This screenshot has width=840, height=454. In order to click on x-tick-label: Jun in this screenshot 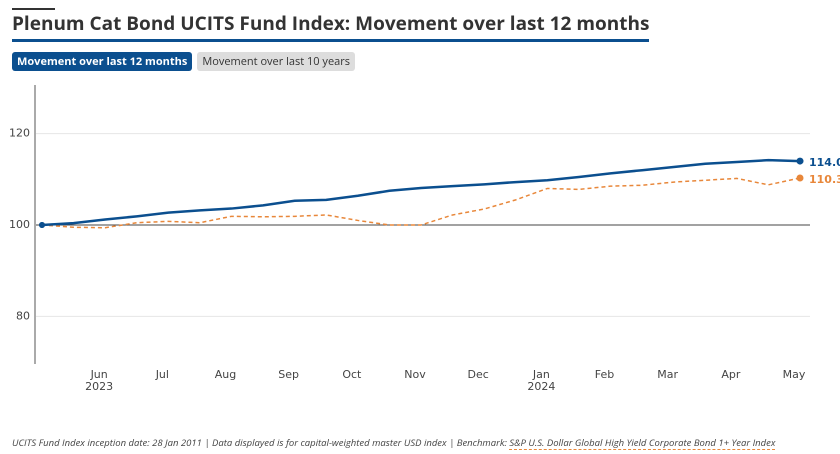, I will do `click(99, 374)`.